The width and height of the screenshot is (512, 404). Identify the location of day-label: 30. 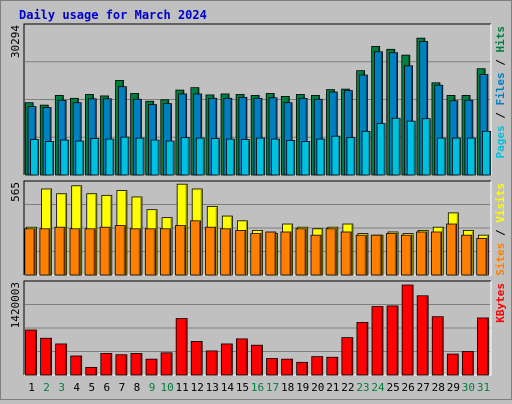
(468, 387).